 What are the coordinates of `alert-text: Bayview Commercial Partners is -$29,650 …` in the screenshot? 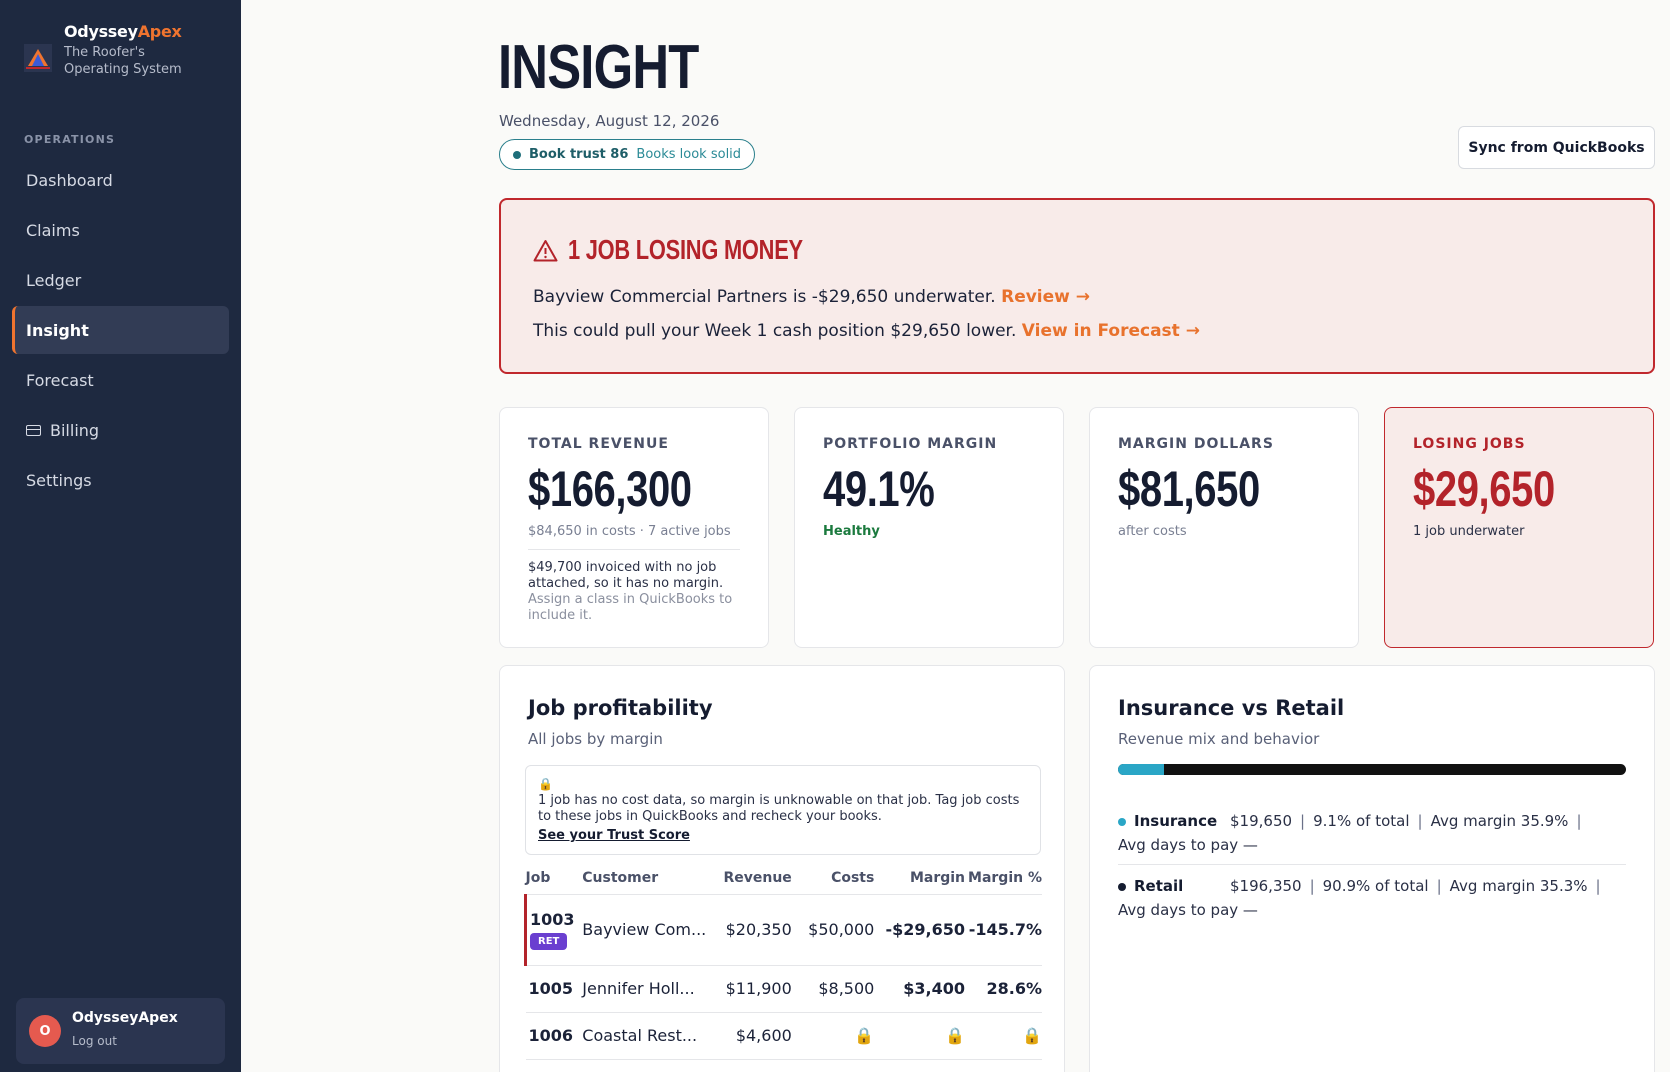 It's located at (764, 297).